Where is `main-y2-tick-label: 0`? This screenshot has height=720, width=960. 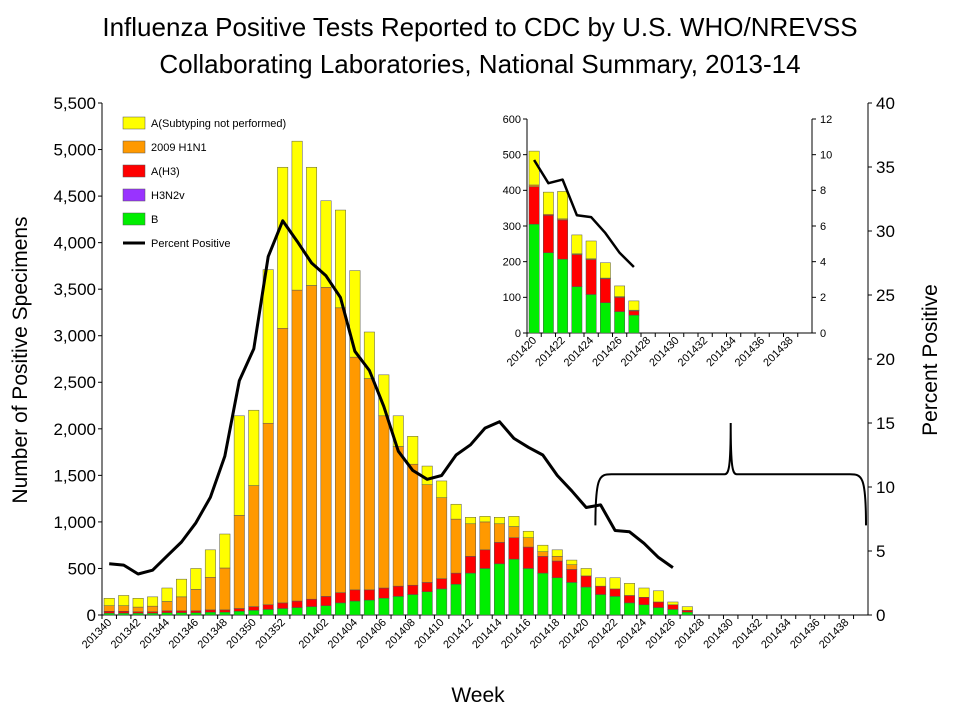
main-y2-tick-label: 0 is located at coordinates (880, 615).